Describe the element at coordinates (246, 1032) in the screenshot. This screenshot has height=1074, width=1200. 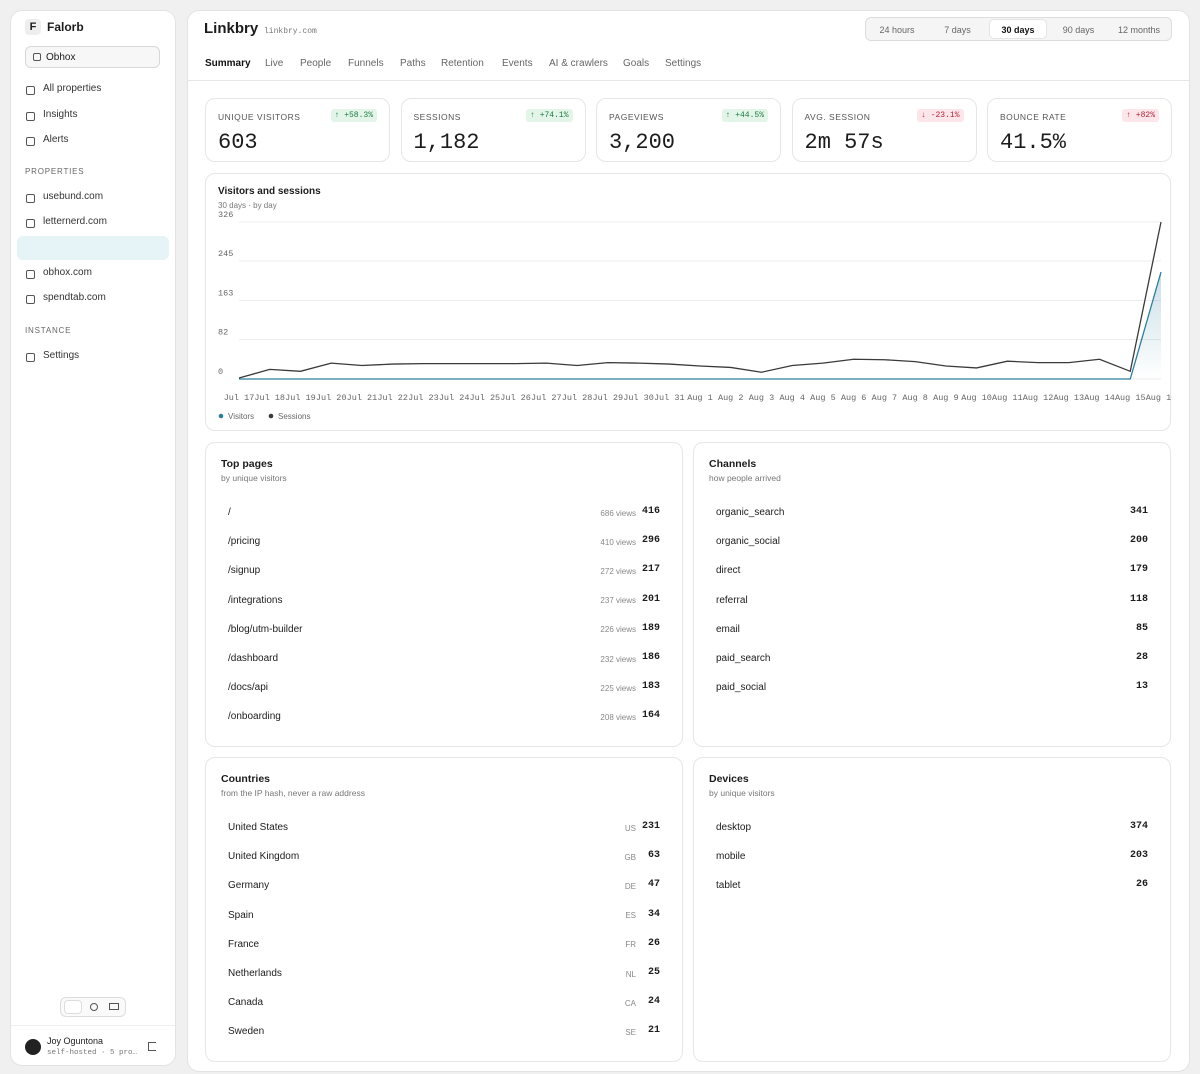
I see `row-label: Sweden` at that location.